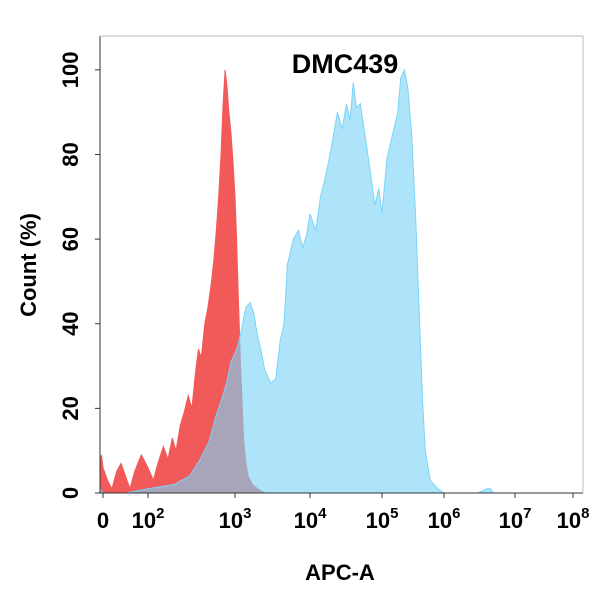  Describe the element at coordinates (444, 519) in the screenshot. I see `x-tick-label: 10⁶` at that location.